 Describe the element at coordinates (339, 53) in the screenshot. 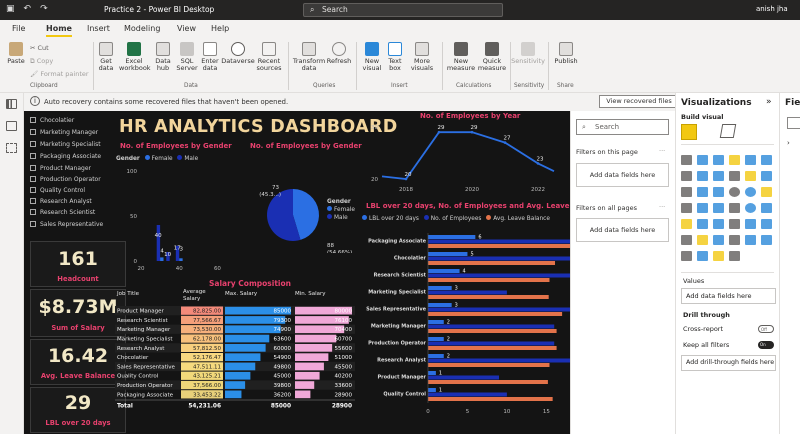

I see `refresh-button: Refresh` at that location.